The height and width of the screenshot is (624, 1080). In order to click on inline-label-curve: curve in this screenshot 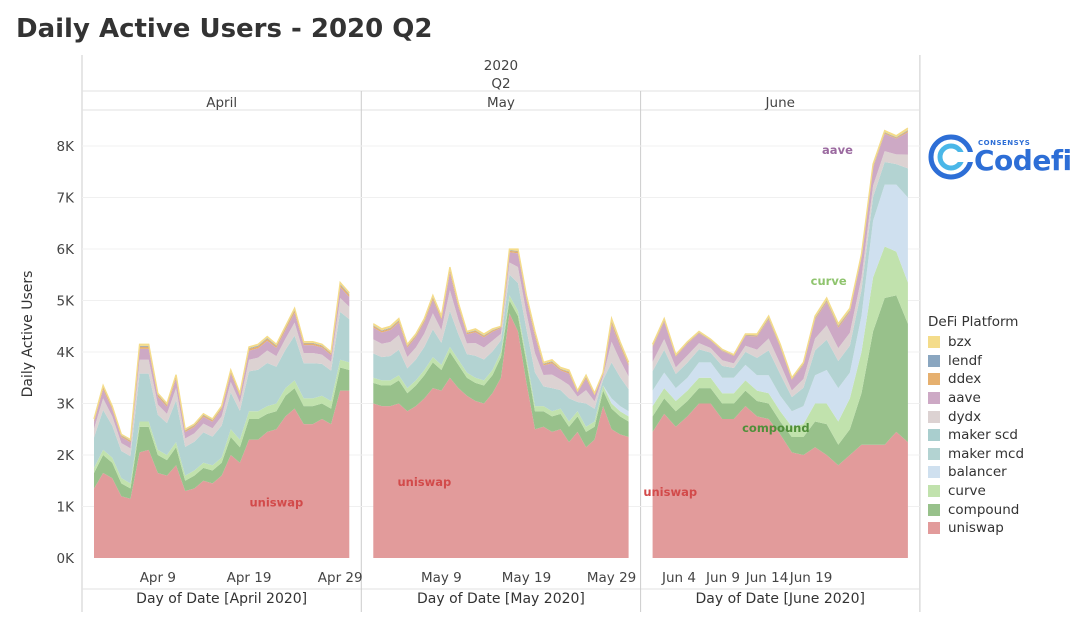, I will do `click(829, 281)`.